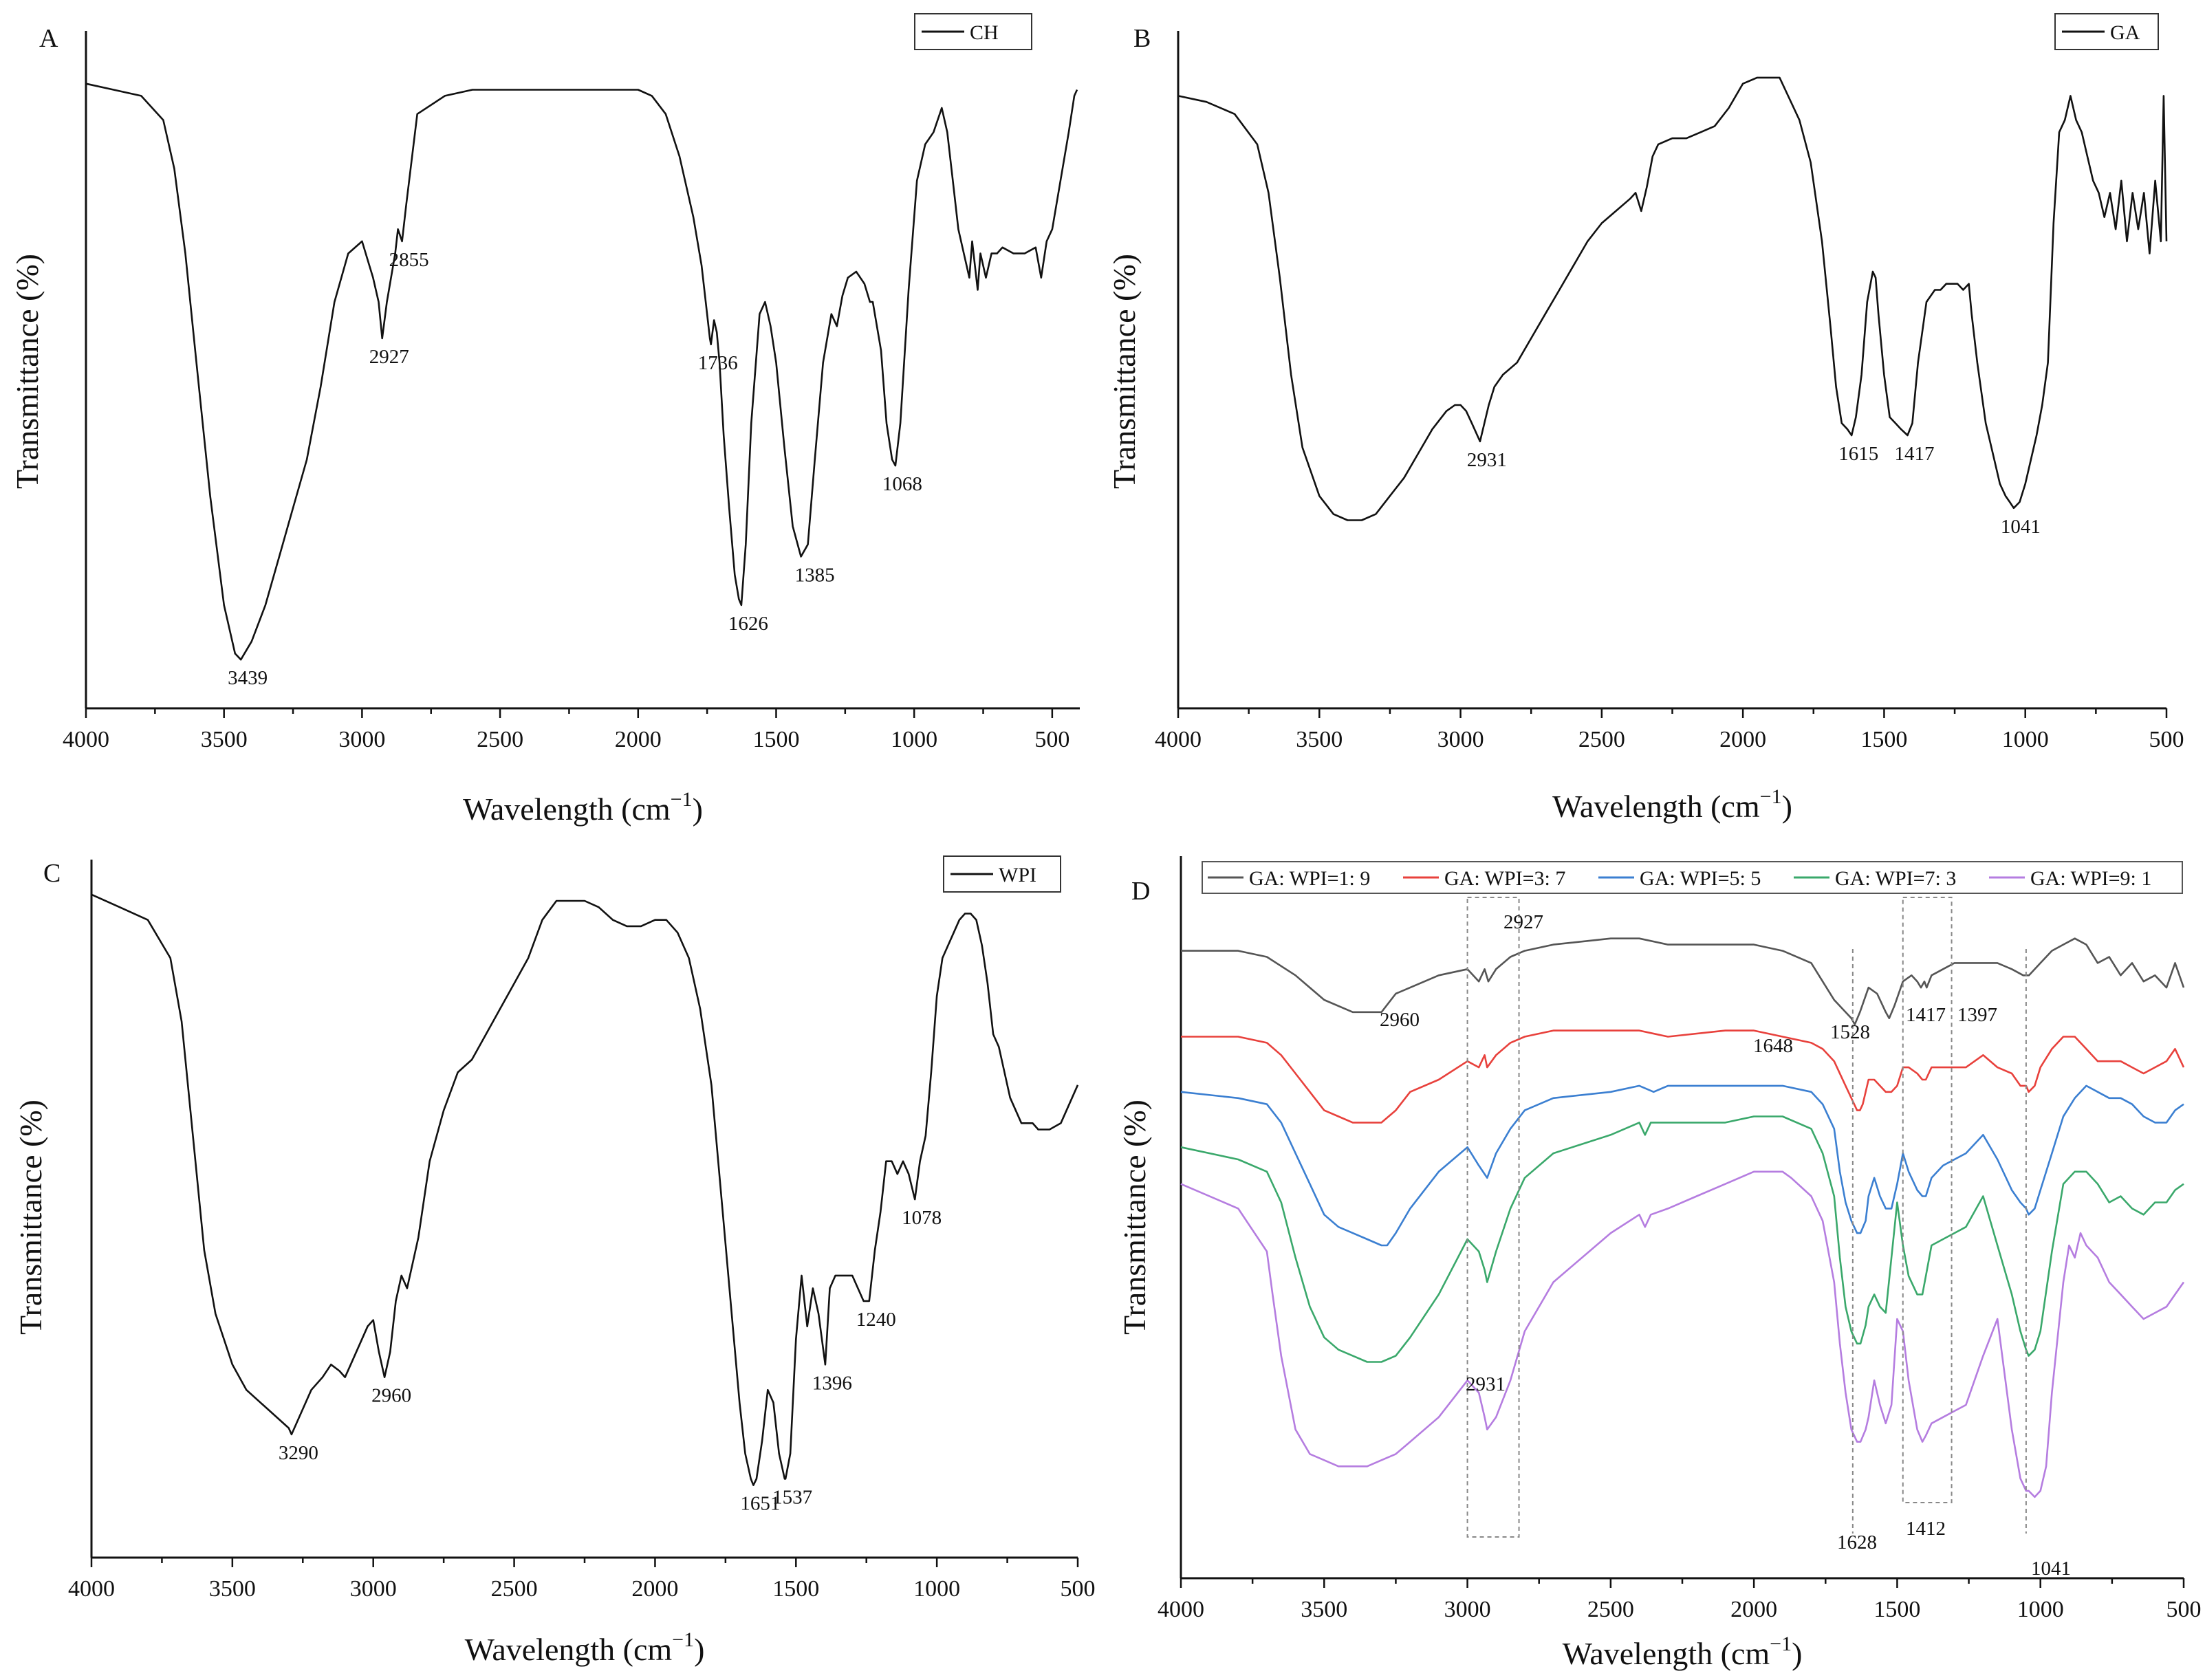  What do you see at coordinates (902, 484) in the screenshot?
I see `peak-label: 1068` at bounding box center [902, 484].